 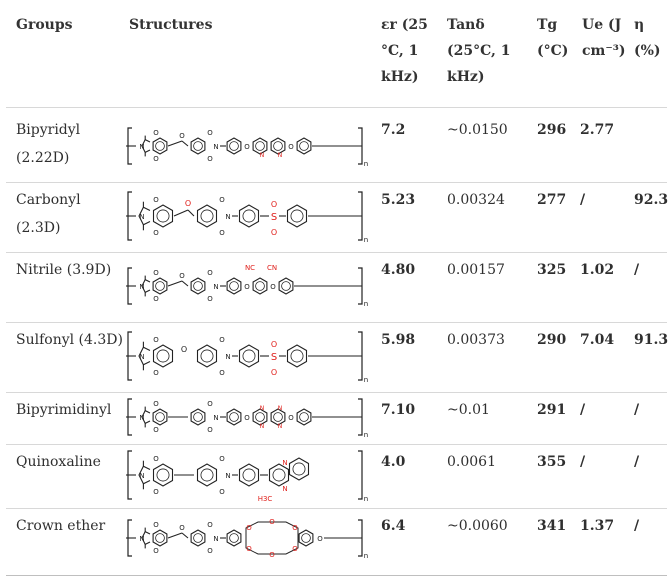 I want to click on nitrile-label: NC, so click(x=250, y=268).